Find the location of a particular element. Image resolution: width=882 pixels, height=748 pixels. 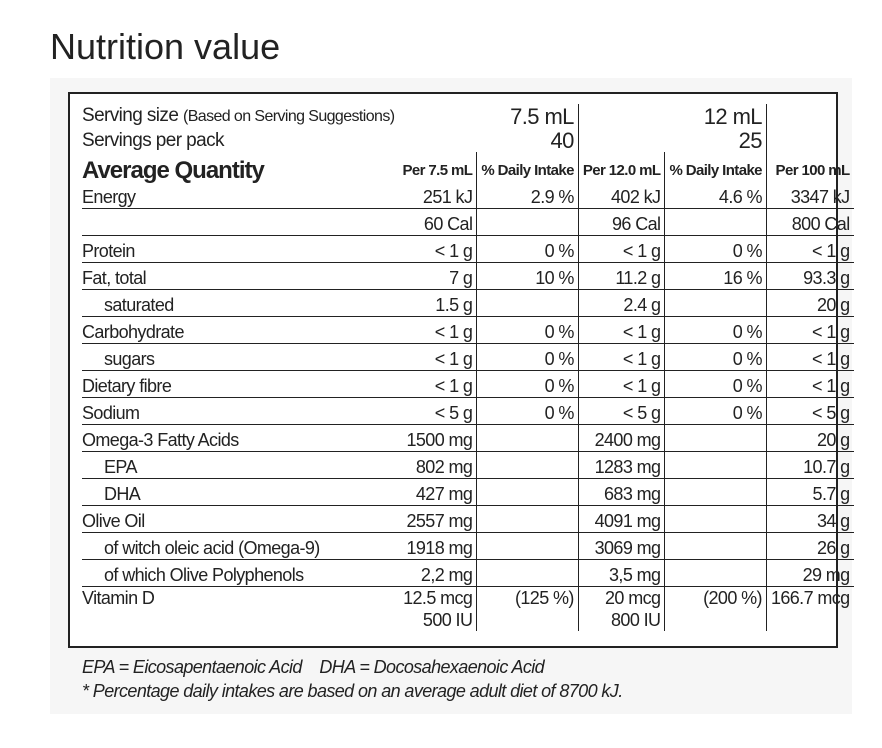

value-cell: 1283 mg is located at coordinates (622, 465).